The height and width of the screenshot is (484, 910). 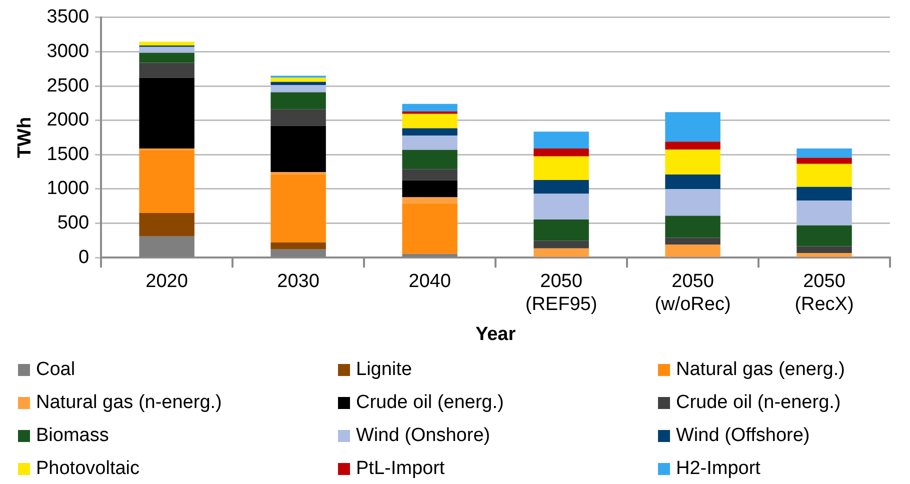 What do you see at coordinates (56, 369) in the screenshot?
I see `legend-label: Coal` at bounding box center [56, 369].